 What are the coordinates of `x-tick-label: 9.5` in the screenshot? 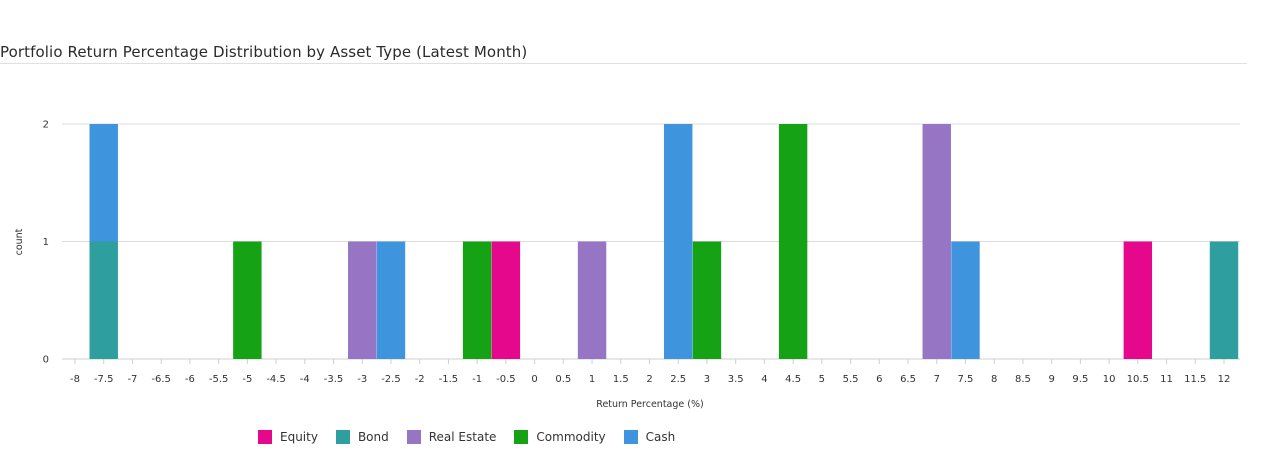 It's located at (1080, 379).